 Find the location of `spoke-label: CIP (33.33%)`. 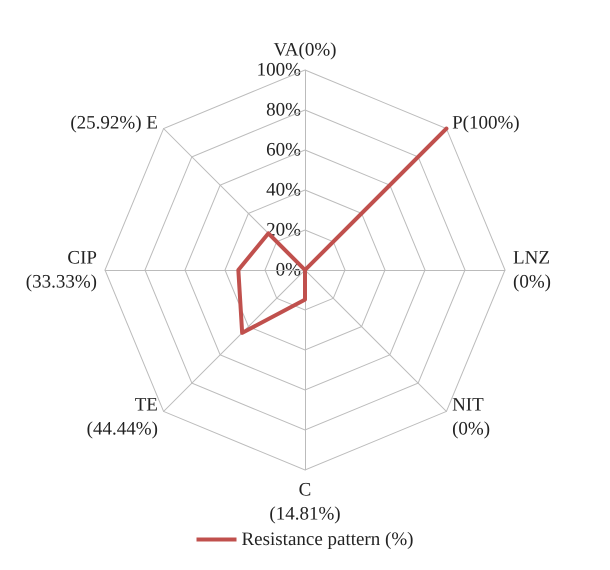

spoke-label: CIP (33.33%) is located at coordinates (61, 270).